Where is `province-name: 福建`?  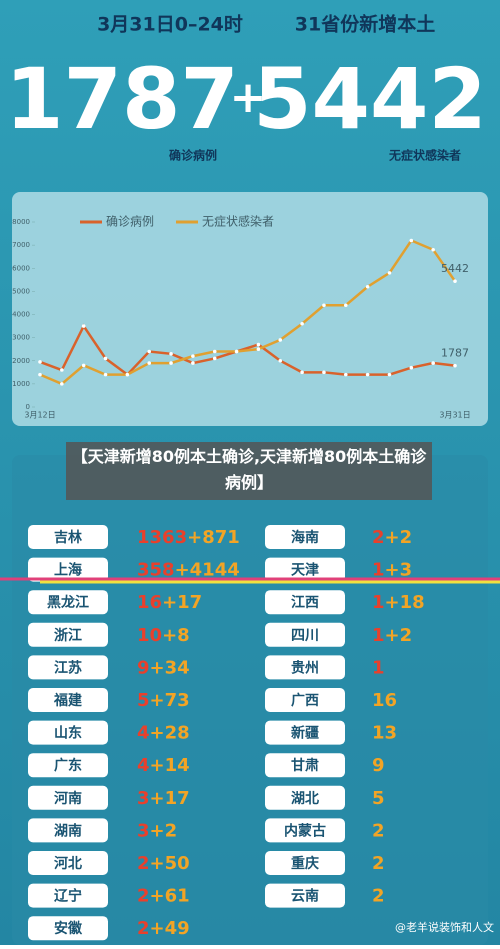 province-name: 福建 is located at coordinates (67, 700).